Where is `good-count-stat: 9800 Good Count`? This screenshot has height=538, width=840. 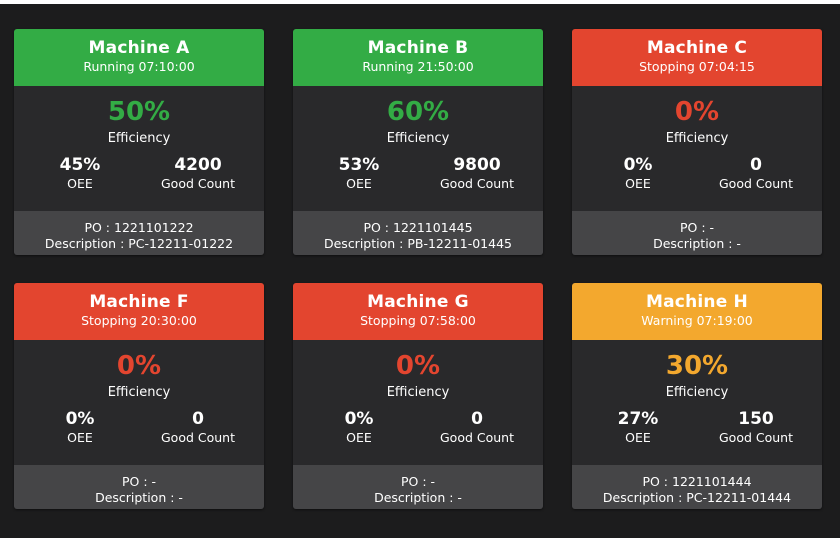 good-count-stat: 9800 Good Count is located at coordinates (477, 173).